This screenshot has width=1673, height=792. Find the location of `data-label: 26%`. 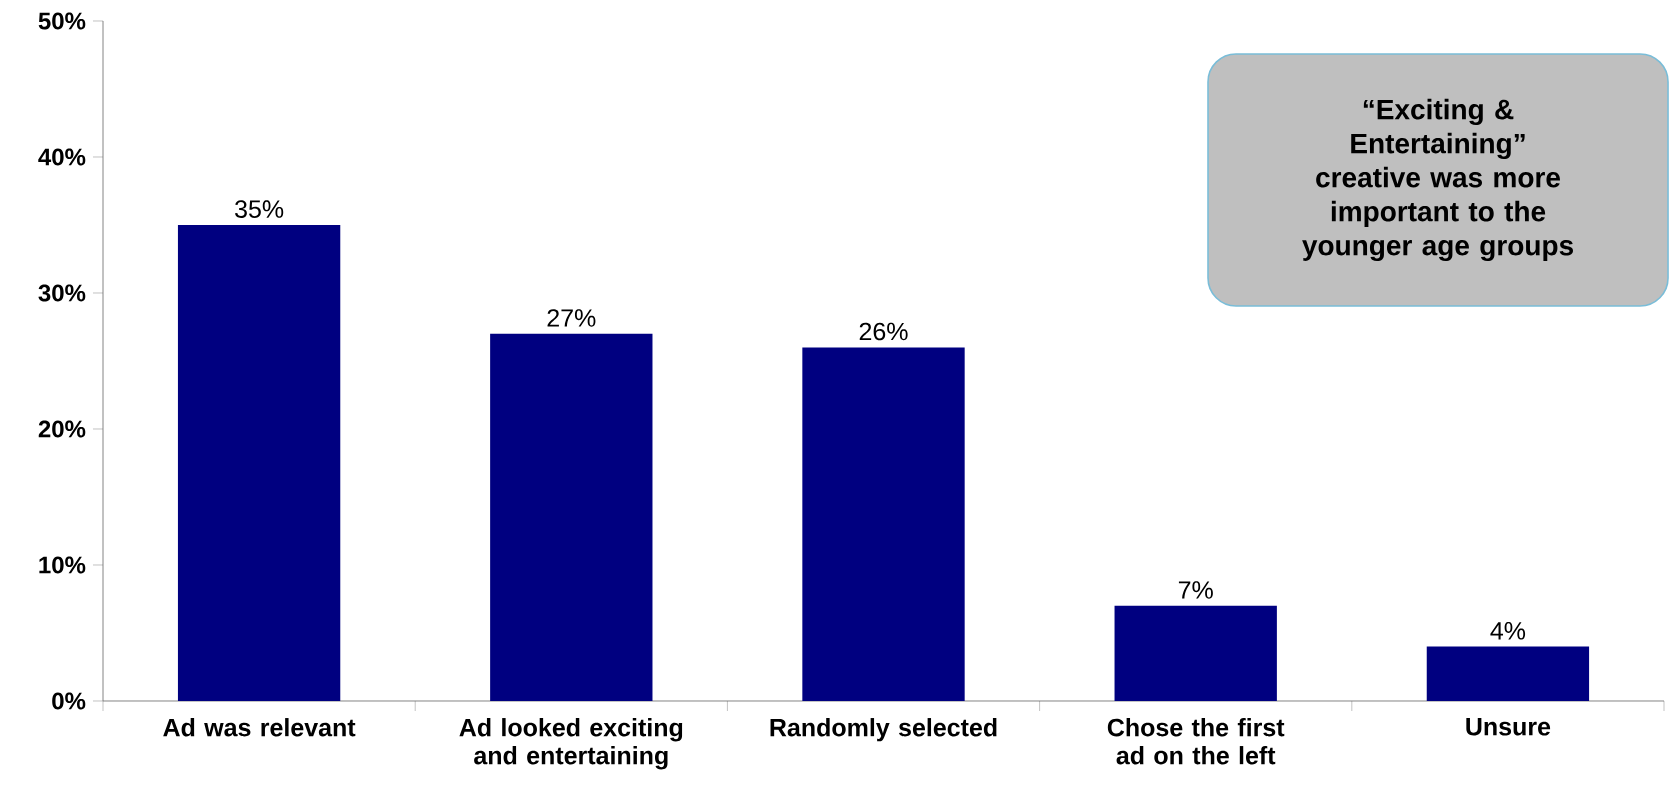

data-label: 26% is located at coordinates (883, 331).